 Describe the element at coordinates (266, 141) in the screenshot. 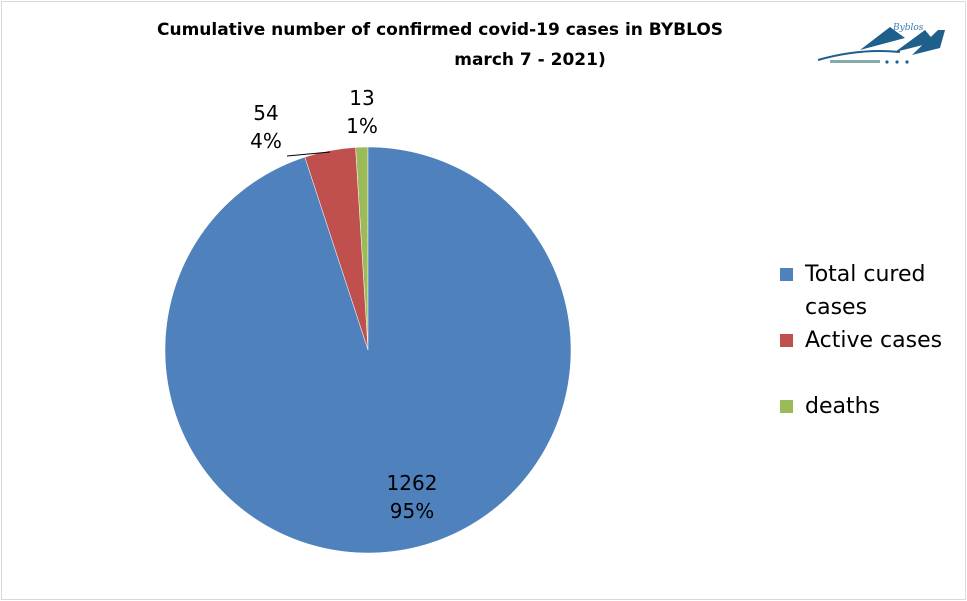

I see `label-percent: 4%` at that location.